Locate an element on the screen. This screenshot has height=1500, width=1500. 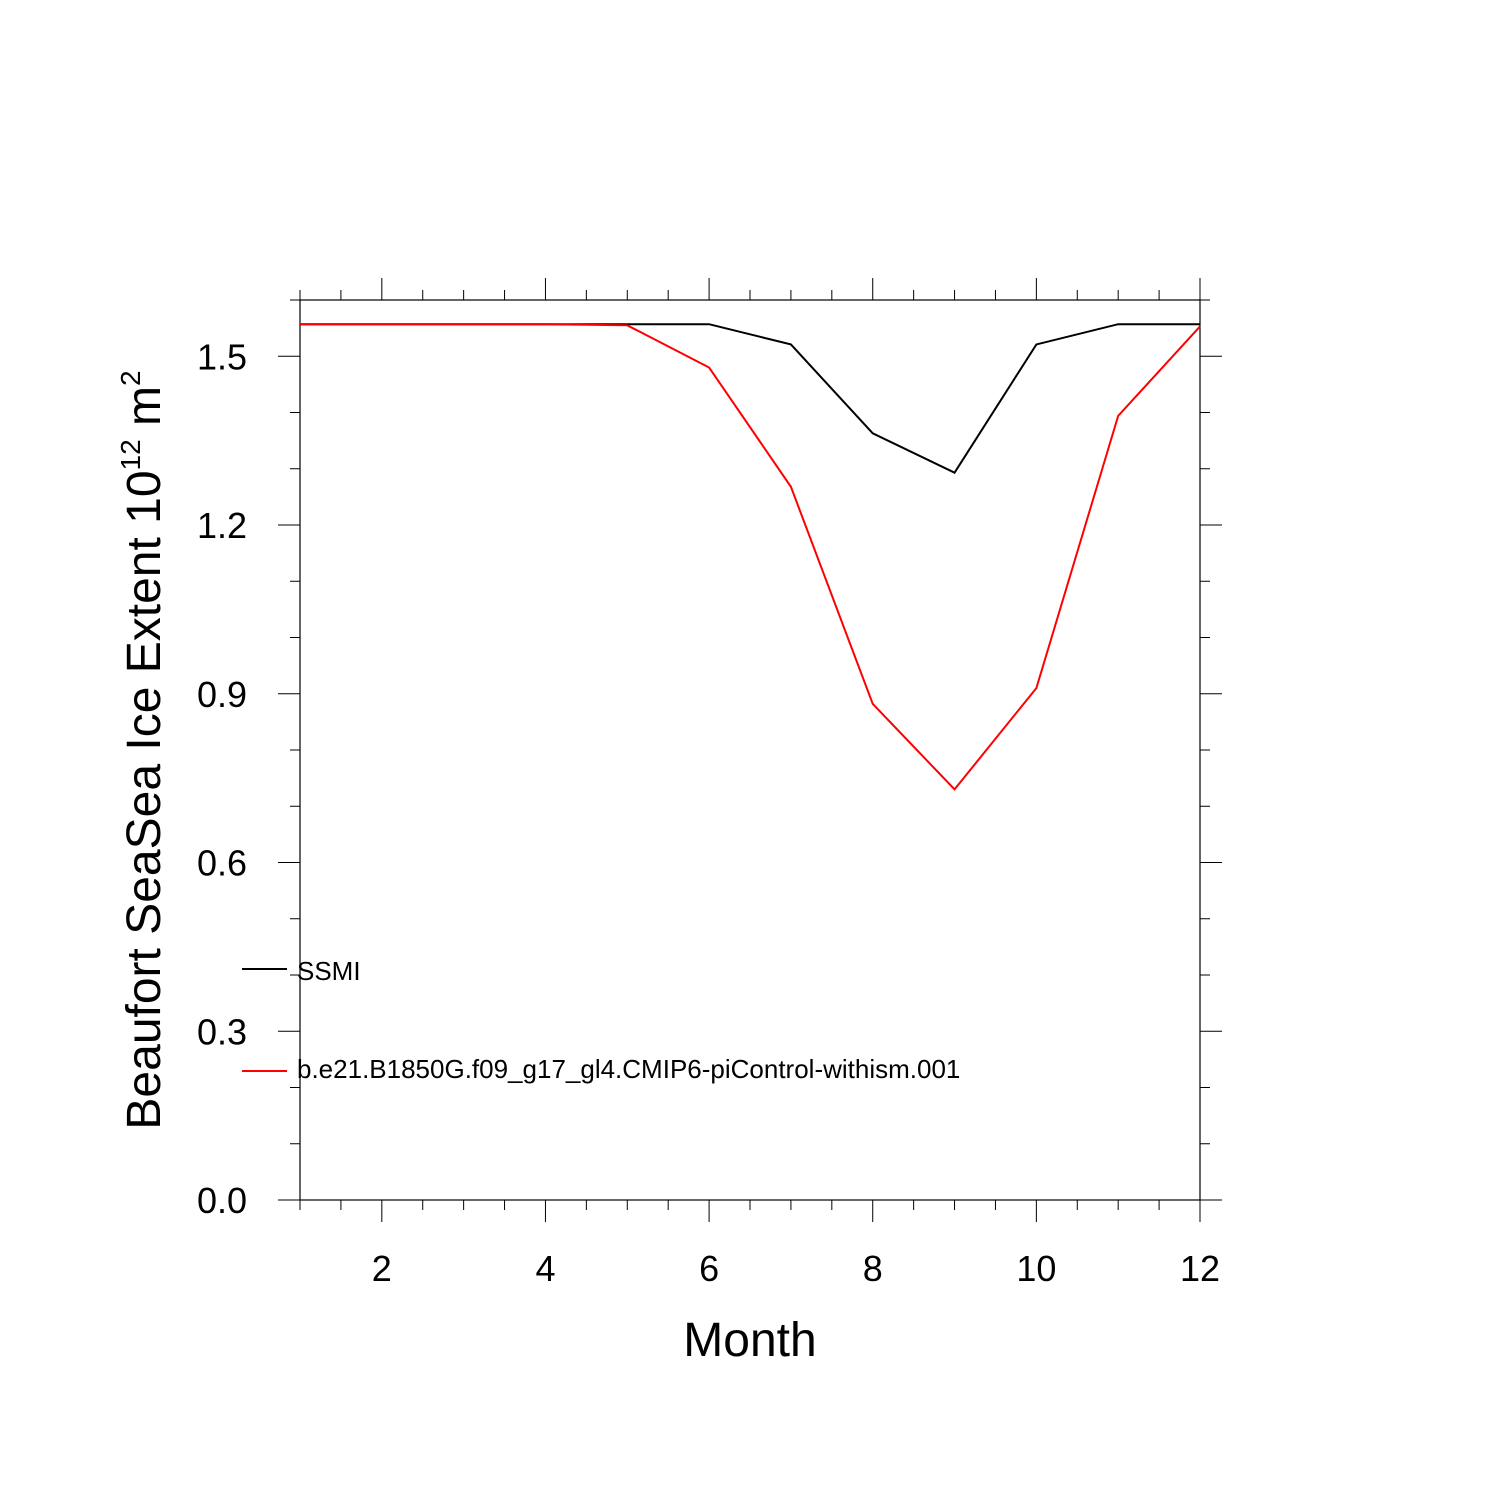
series-line-ssmi is located at coordinates (750, 398).